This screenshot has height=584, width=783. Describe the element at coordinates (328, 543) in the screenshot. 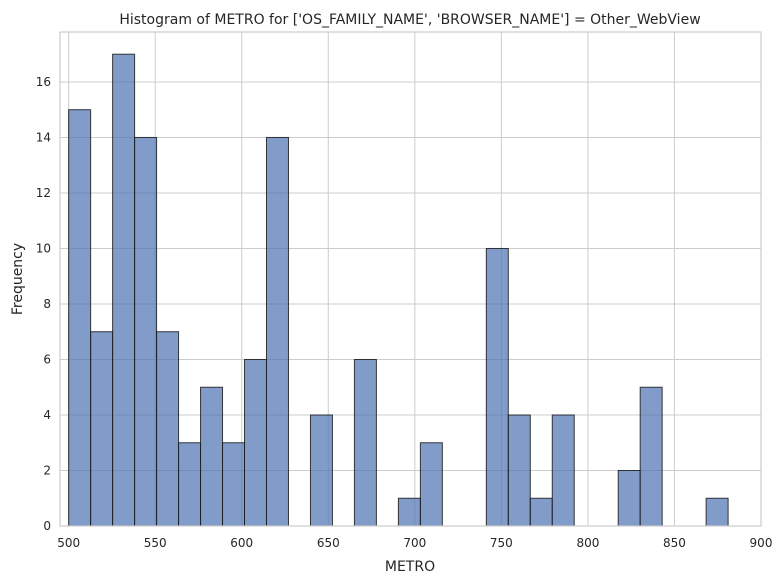

I see `x-tick-label: 650` at that location.